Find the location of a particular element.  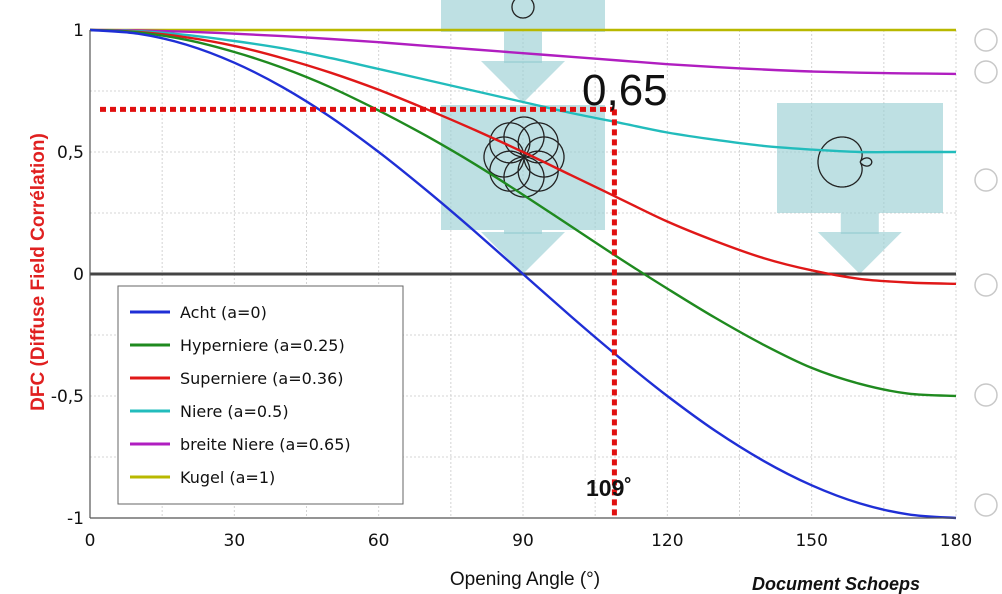

overlay-box-right is located at coordinates (860, 158).